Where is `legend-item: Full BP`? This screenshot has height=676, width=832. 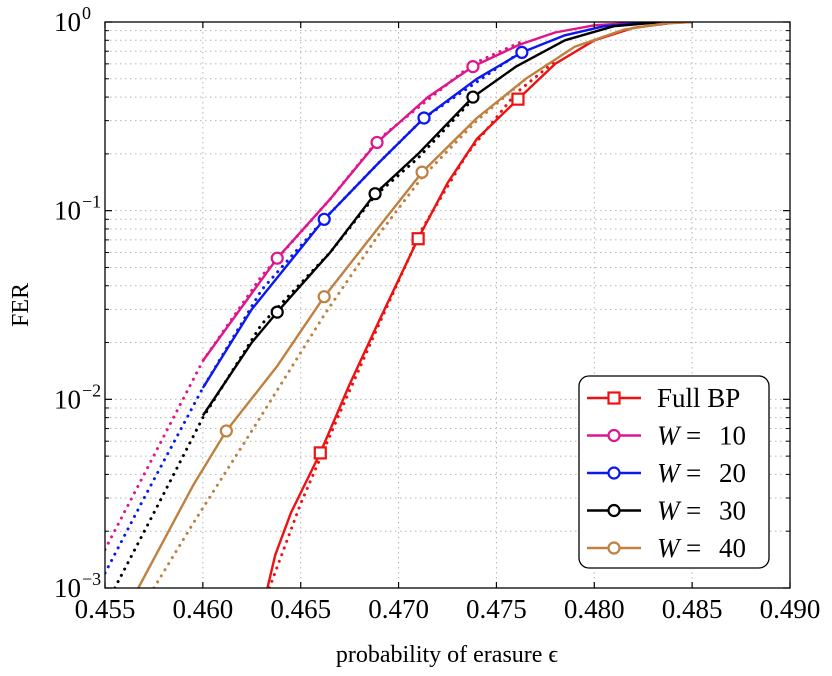 legend-item: Full BP is located at coordinates (663, 398).